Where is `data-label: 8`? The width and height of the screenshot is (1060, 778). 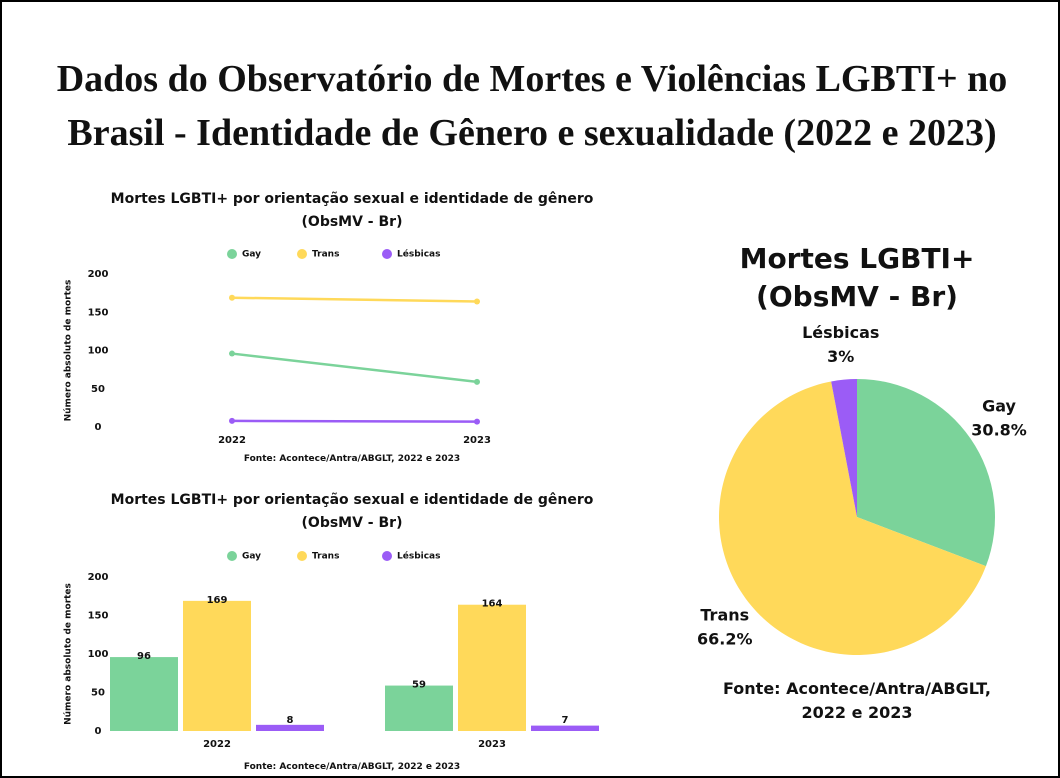 data-label: 8 is located at coordinates (290, 720).